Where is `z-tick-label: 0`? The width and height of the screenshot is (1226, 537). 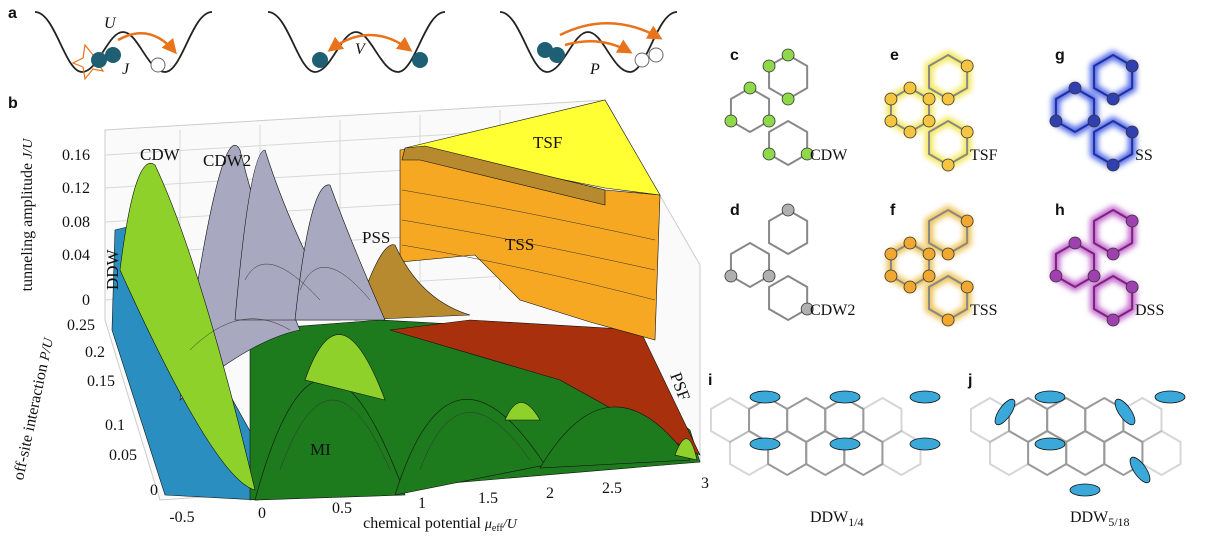 z-tick-label: 0 is located at coordinates (86, 300).